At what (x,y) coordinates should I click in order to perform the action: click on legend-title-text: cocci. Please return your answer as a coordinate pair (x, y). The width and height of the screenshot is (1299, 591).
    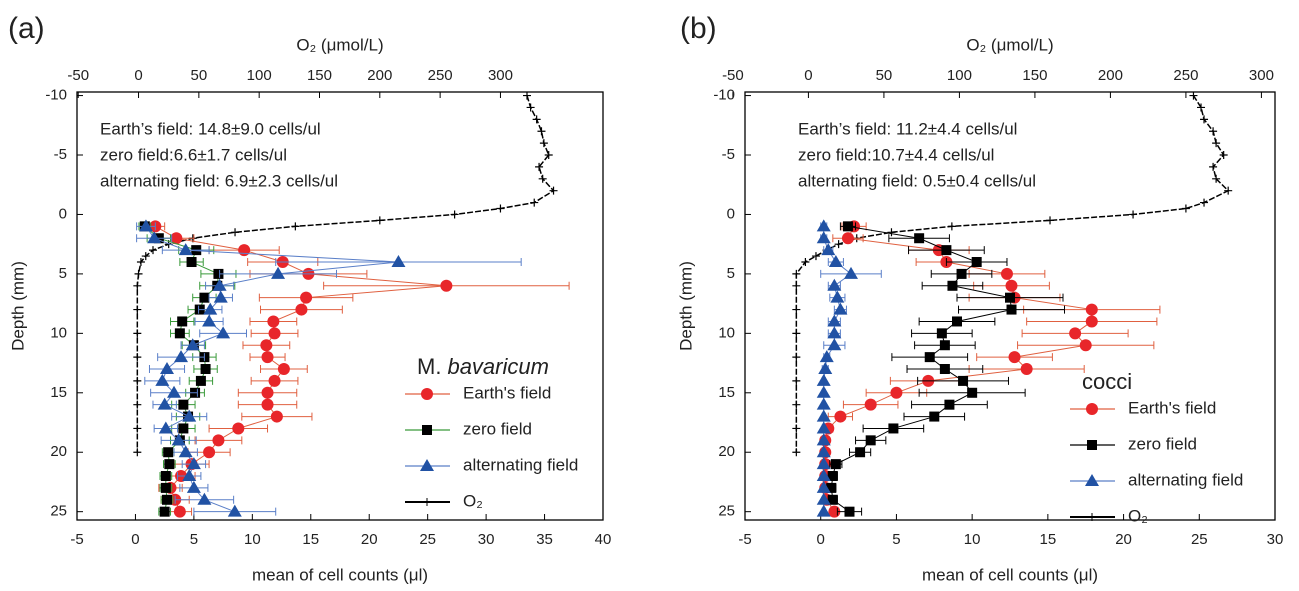
    Looking at the image, I should click on (1107, 381).